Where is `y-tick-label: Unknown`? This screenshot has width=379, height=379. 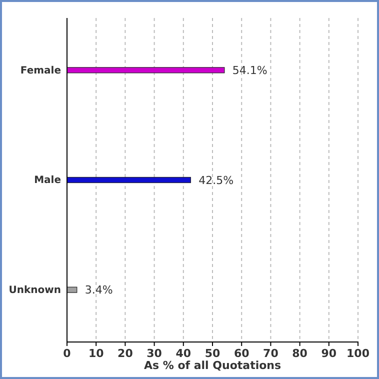 y-tick-label: Unknown is located at coordinates (34, 290).